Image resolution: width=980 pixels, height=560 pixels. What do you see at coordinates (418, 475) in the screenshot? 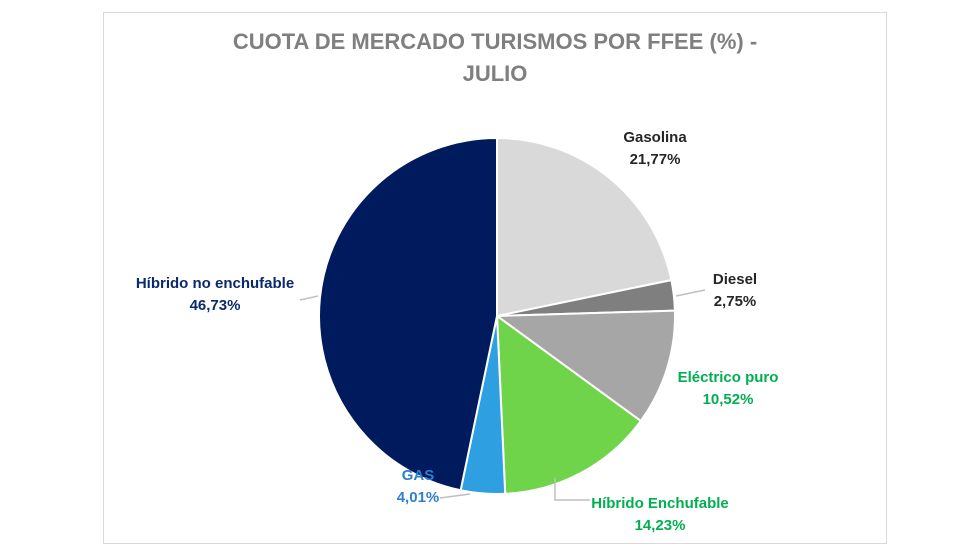
I see `slice-label-gas: GAS` at bounding box center [418, 475].